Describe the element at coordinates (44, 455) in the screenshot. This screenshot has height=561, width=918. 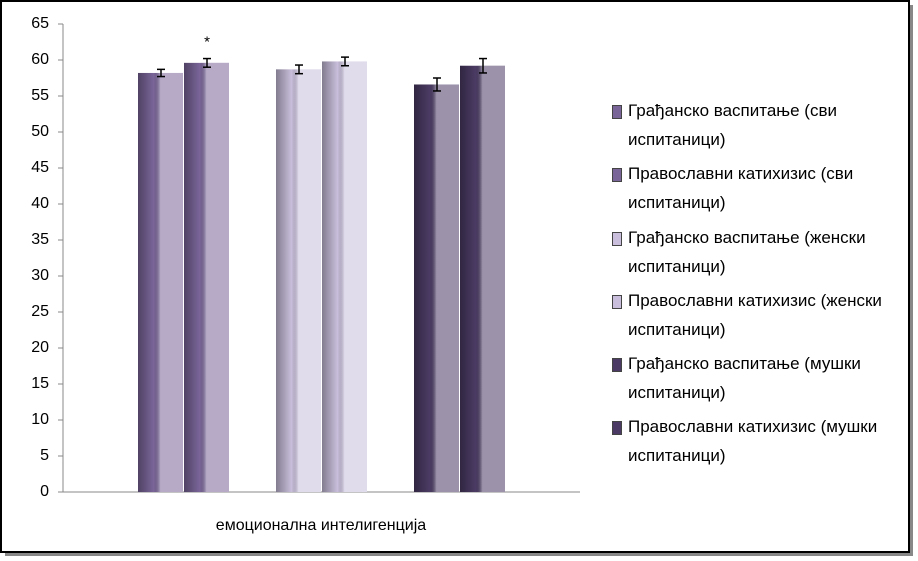
I see `y-tick-label: 5` at that location.